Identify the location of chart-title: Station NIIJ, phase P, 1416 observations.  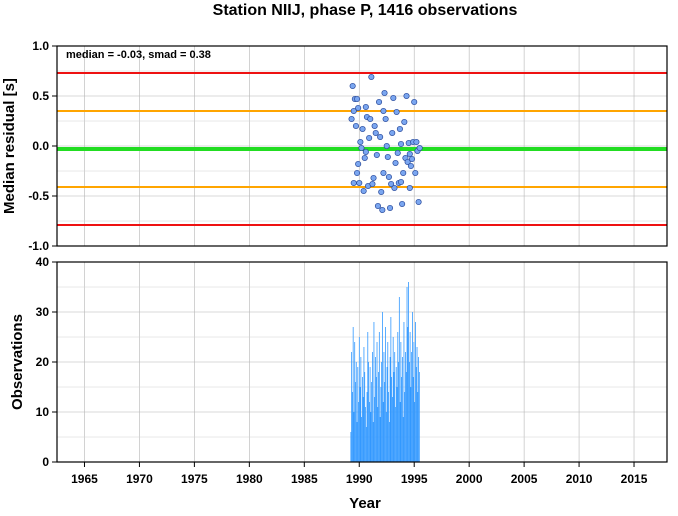
(365, 10).